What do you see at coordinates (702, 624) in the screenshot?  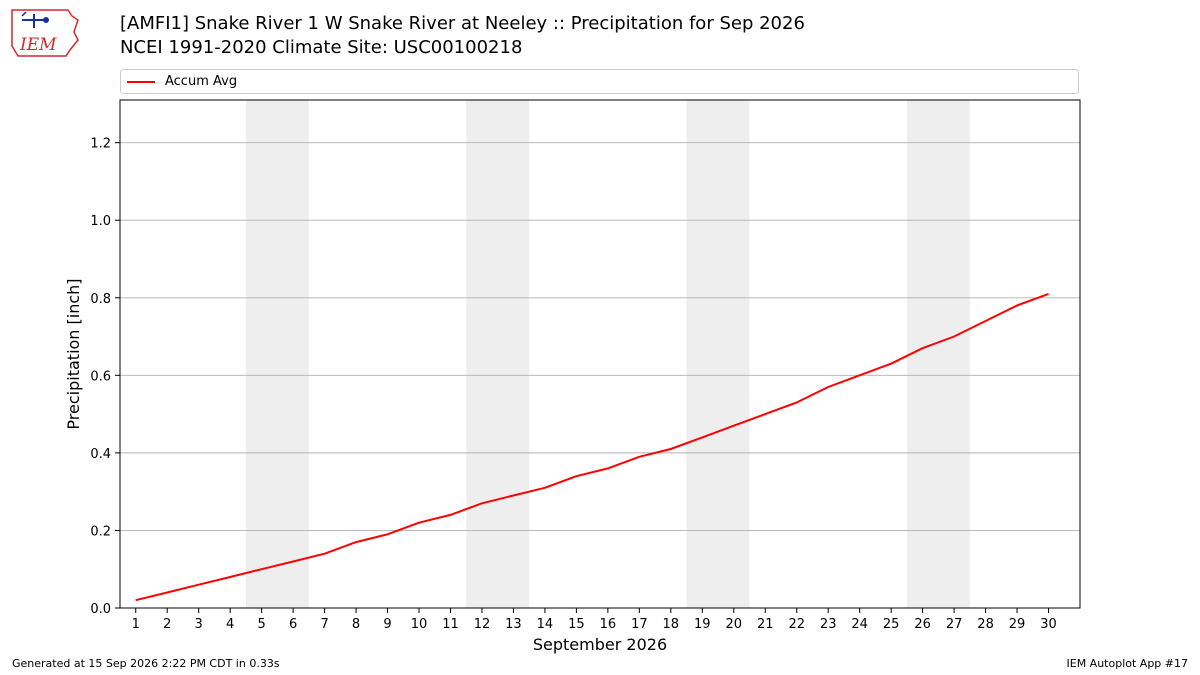 I see `x-tick-label-18: 19` at bounding box center [702, 624].